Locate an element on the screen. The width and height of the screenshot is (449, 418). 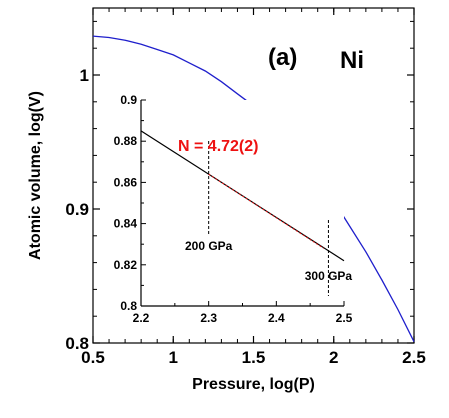
inset-x-tick-label: 2.4 is located at coordinates (276, 318).